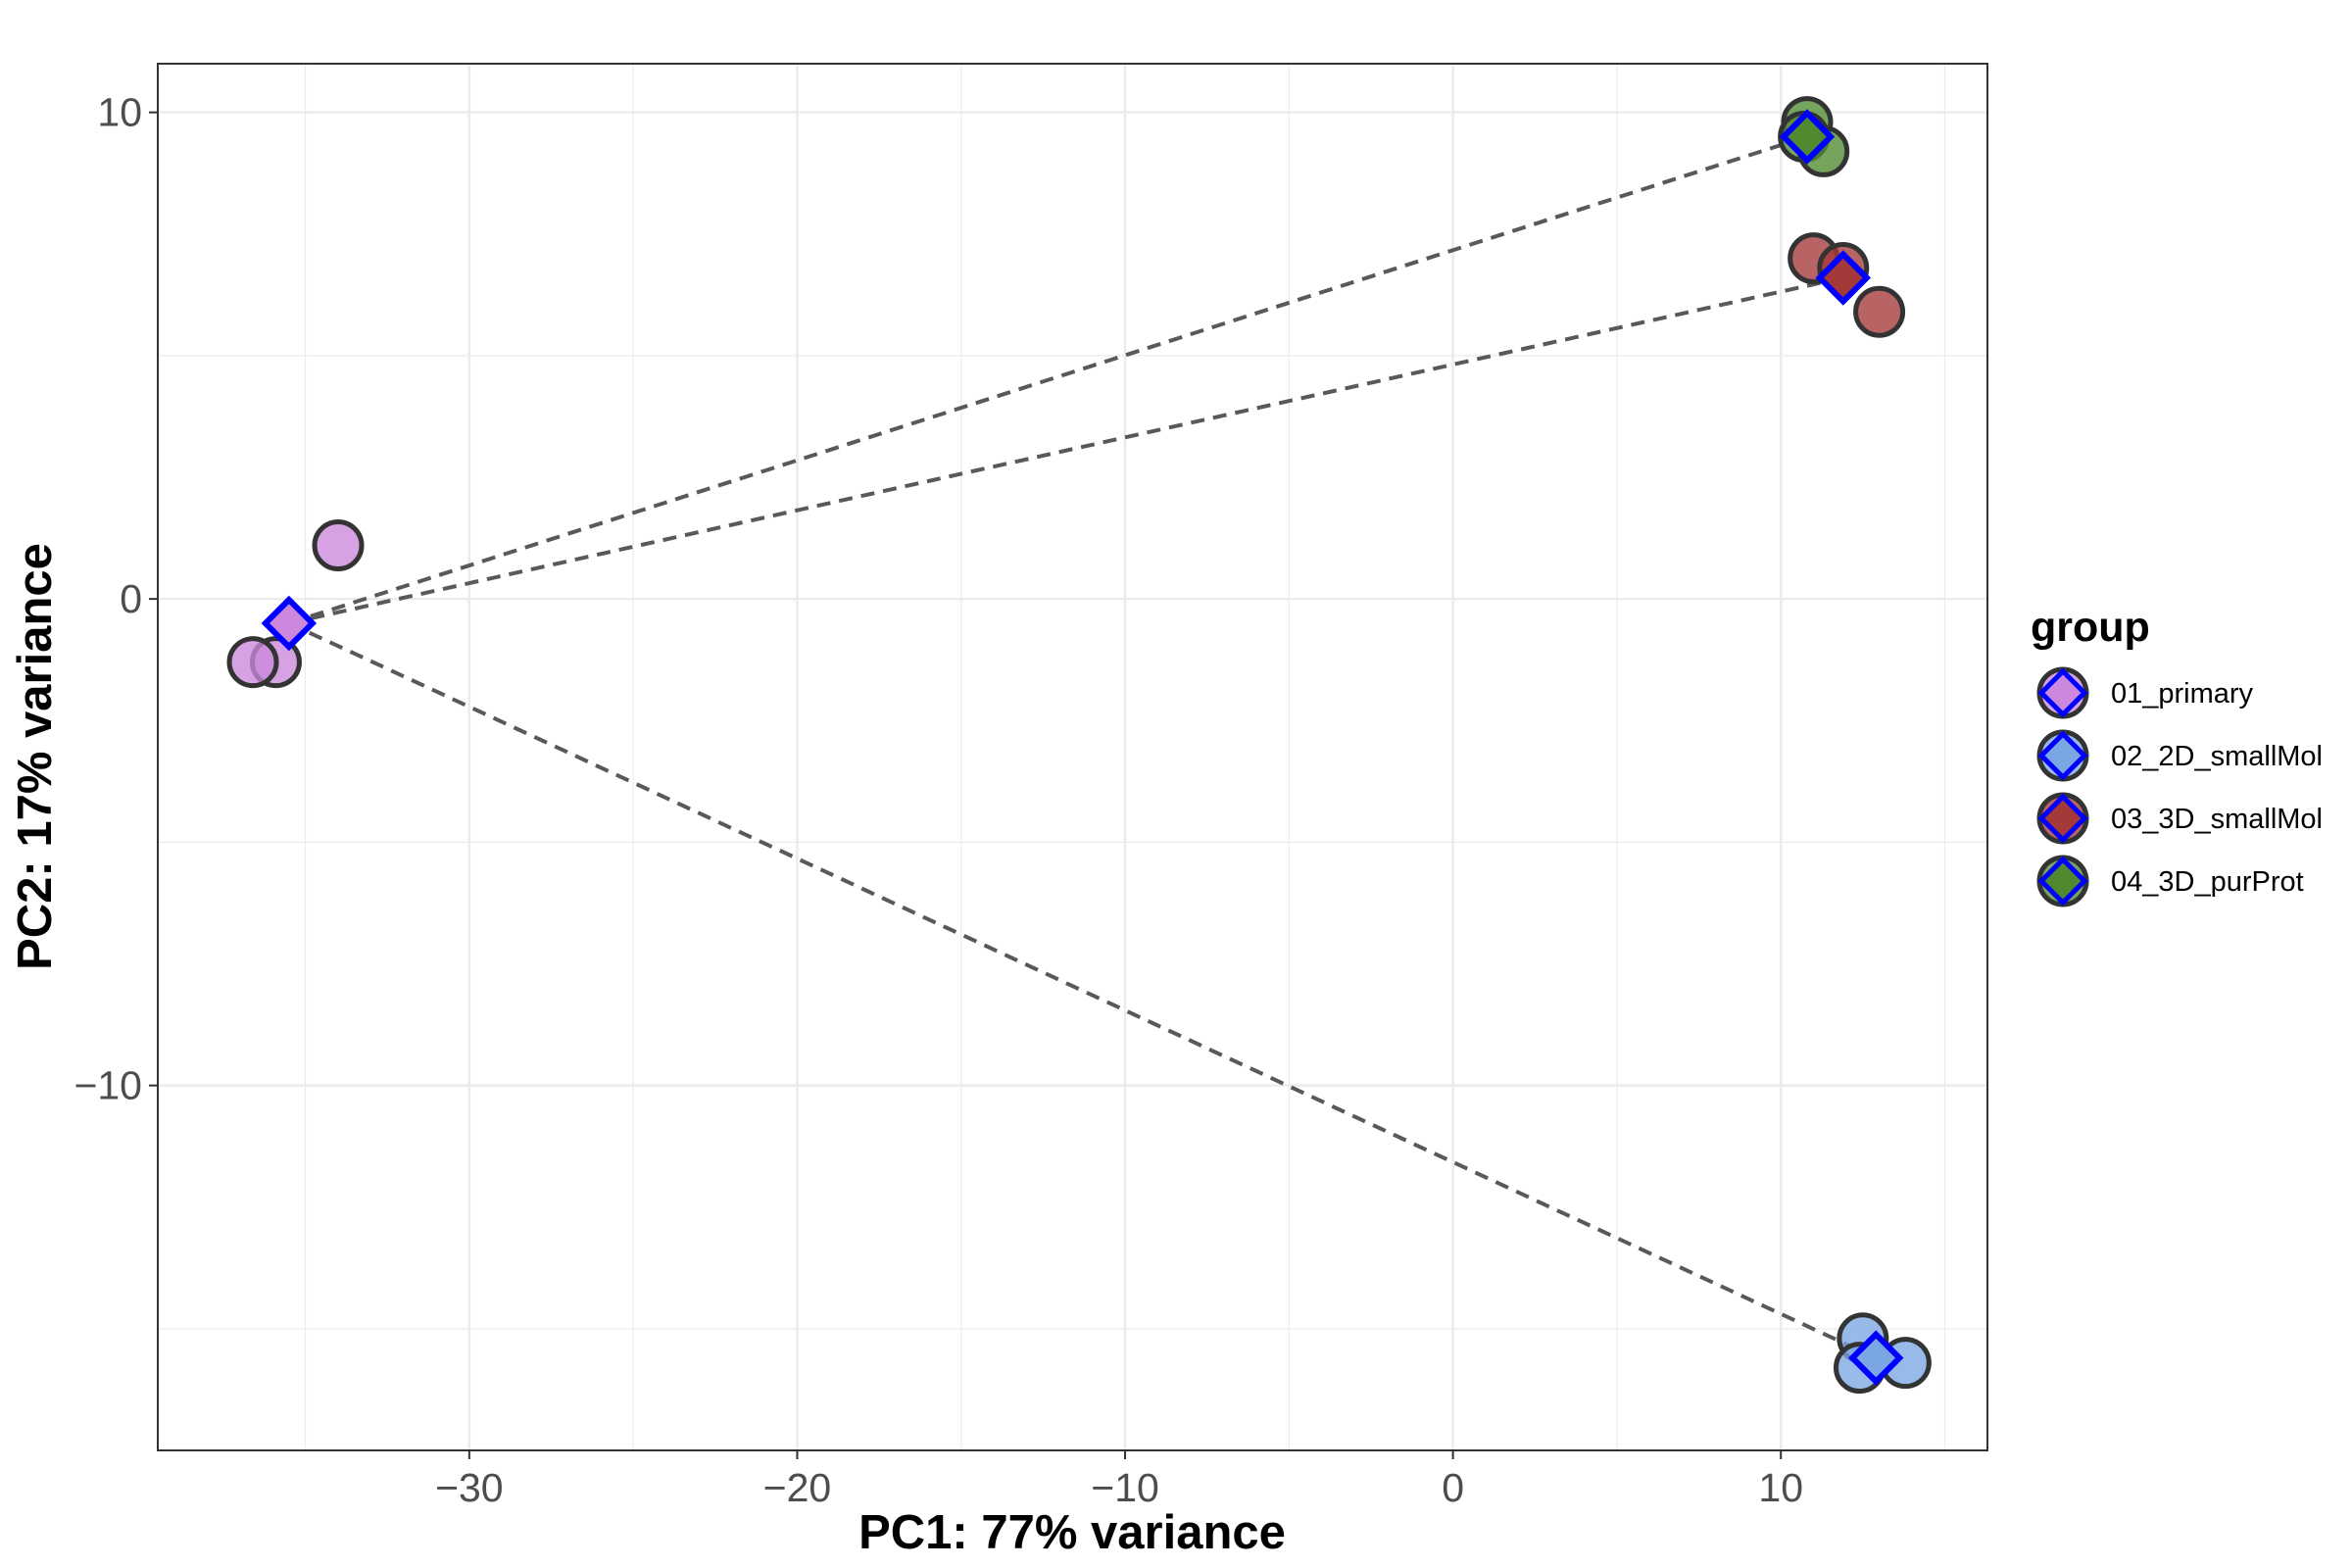 This screenshot has height=1568, width=2352. I want to click on x-axis-title: PC1: 77% variance, so click(1072, 1532).